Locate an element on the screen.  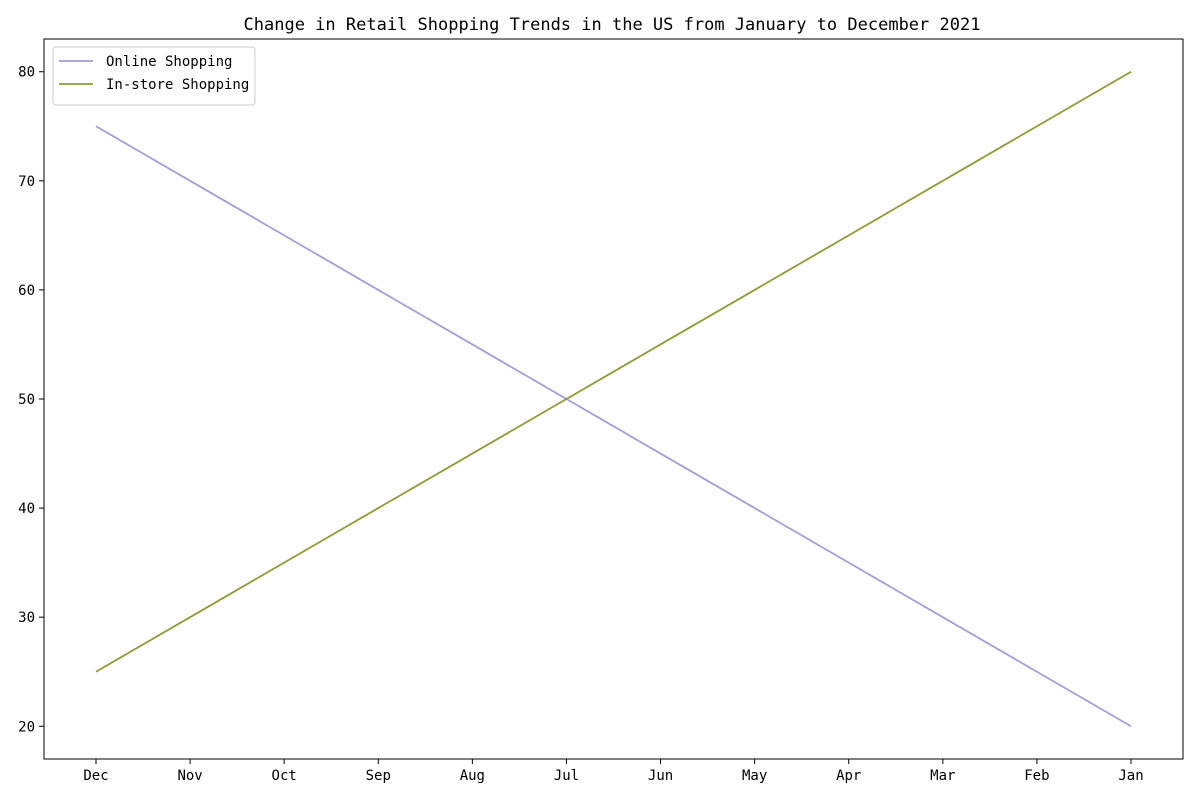
y-tick-label: 70 is located at coordinates (26, 182).